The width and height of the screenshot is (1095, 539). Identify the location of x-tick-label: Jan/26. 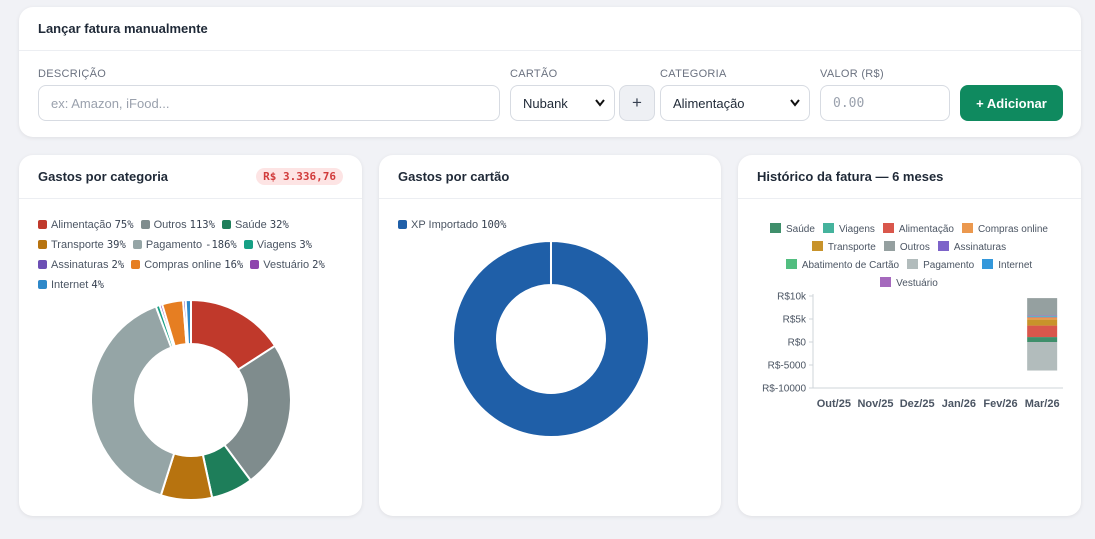
(959, 404).